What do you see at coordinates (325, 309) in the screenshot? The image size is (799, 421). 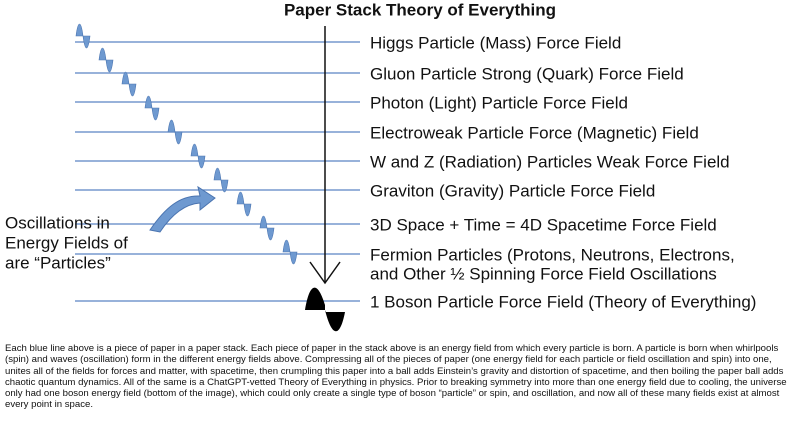 I see `boson-wave` at bounding box center [325, 309].